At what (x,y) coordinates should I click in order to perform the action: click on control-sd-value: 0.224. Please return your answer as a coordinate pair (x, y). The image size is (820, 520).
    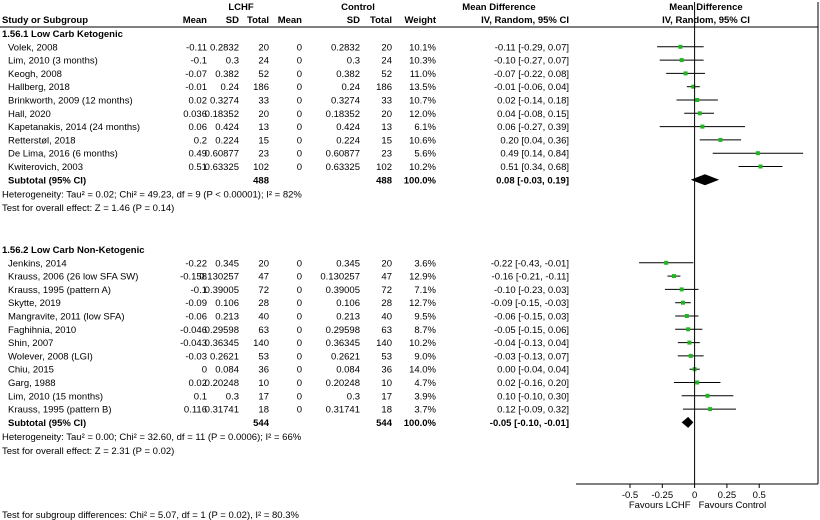
    Looking at the image, I should click on (348, 140).